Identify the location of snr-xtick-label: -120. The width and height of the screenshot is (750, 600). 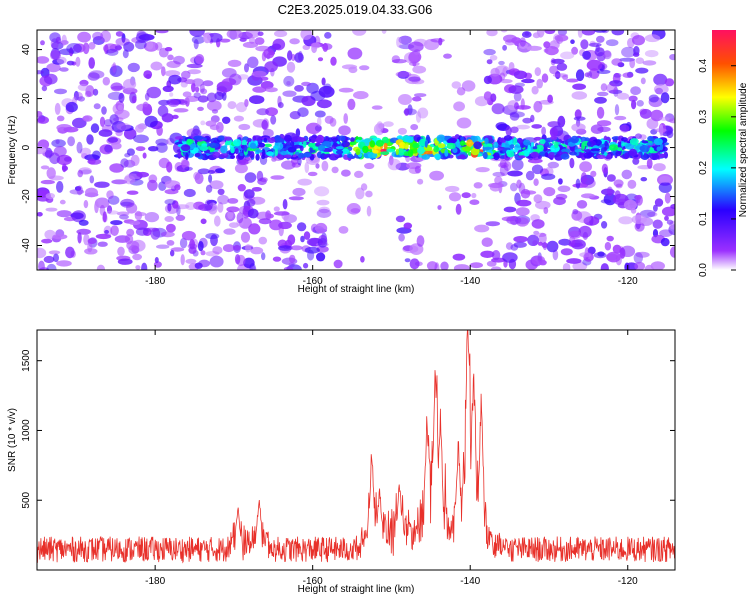
(628, 581).